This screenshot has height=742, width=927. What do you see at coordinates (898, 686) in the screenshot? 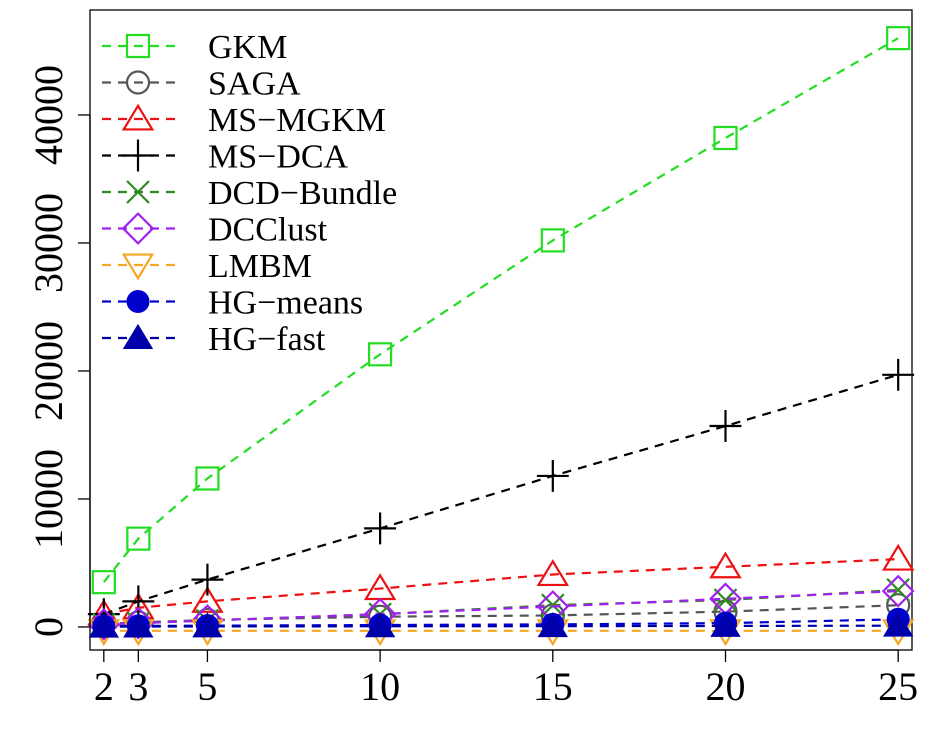
I see `x-tick-label: 25` at bounding box center [898, 686].